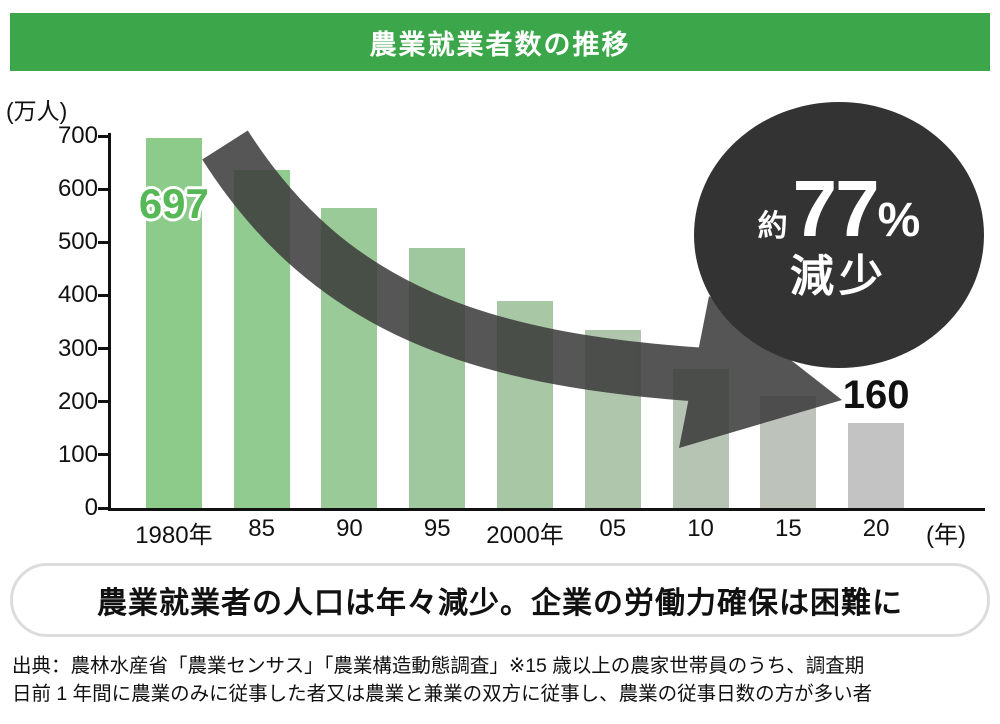 Image resolution: width=1000 pixels, height=724 pixels. What do you see at coordinates (788, 528) in the screenshot?
I see `x-tick-label-15: 15` at bounding box center [788, 528].